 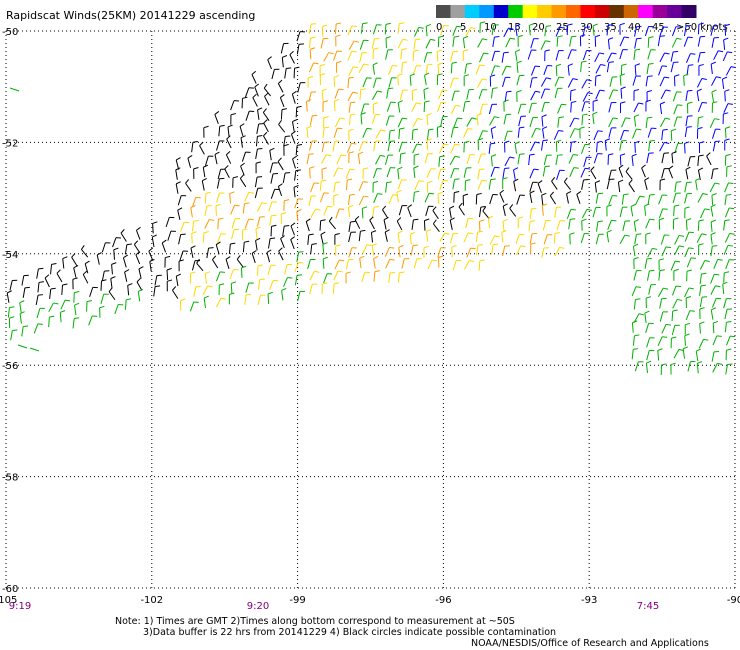 I want to click on legend-label: 15, so click(x=514, y=27).